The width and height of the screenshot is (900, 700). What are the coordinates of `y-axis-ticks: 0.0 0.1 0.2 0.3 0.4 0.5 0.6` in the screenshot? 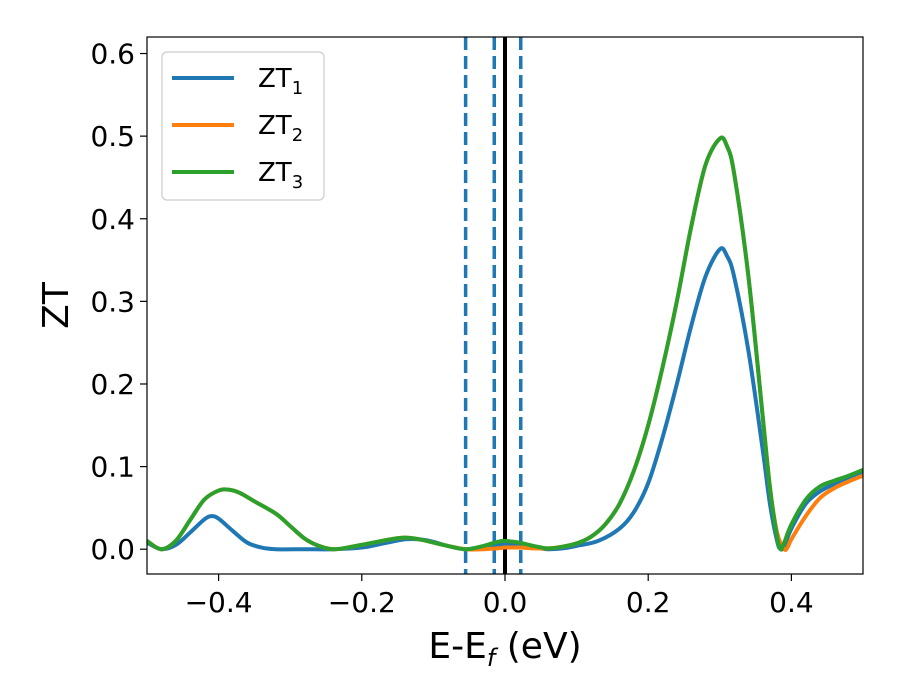 It's located at (118, 302).